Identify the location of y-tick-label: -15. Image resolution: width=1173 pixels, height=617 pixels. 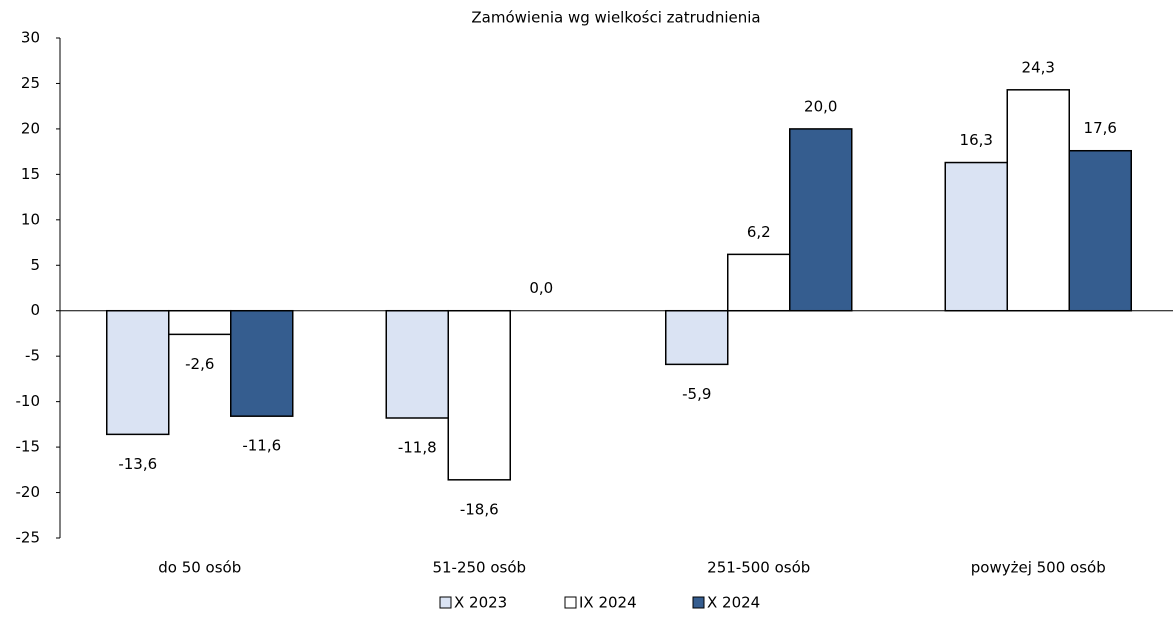
(28, 447).